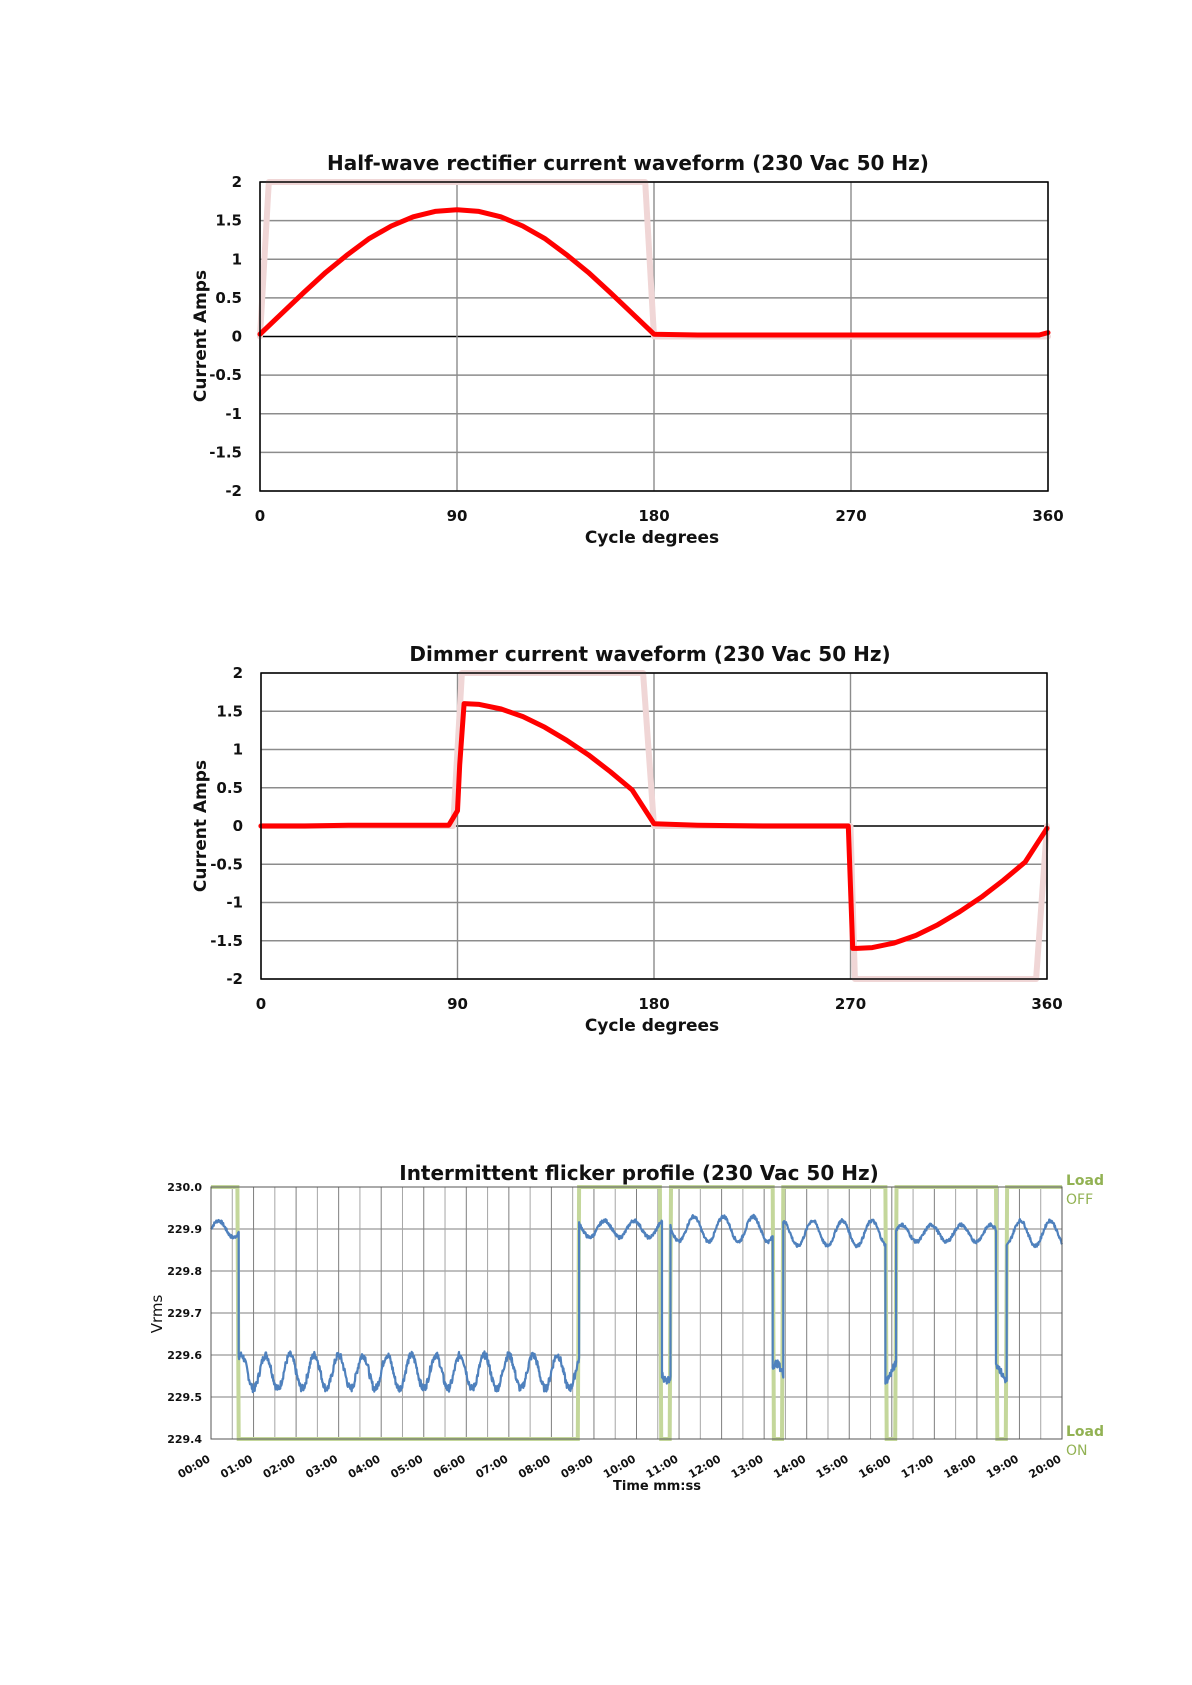 This screenshot has width=1192, height=1685. I want to click on c3-ytick-4: 229.6, so click(184, 1355).